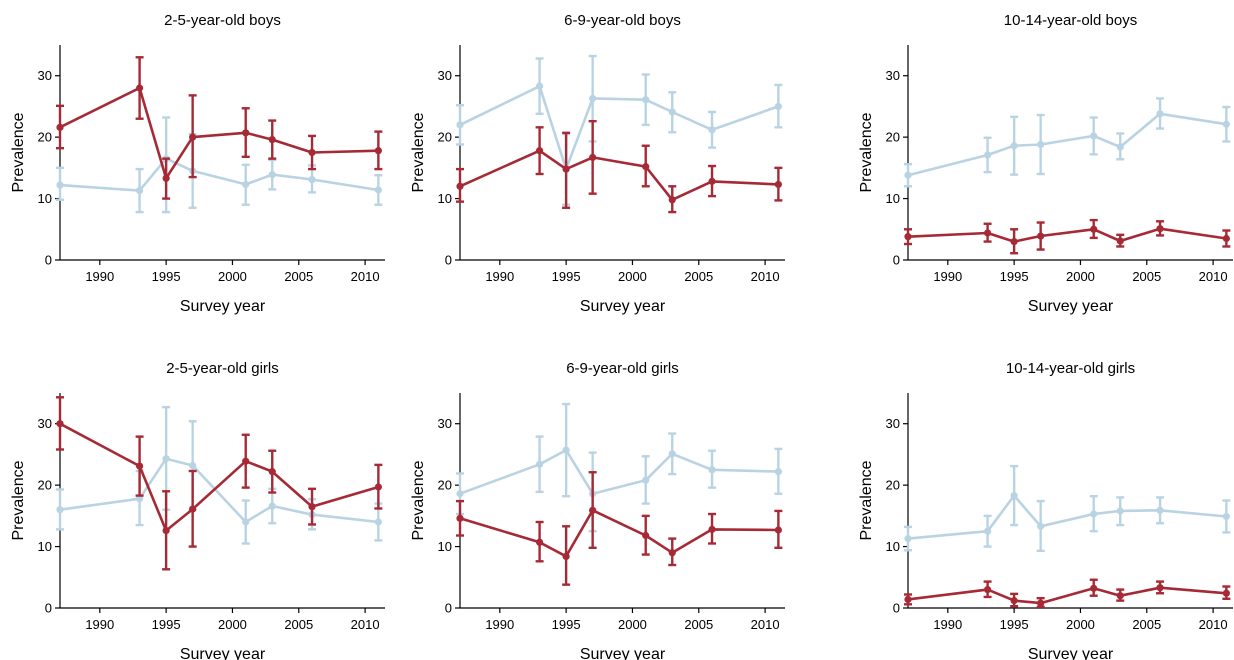  Describe the element at coordinates (622, 368) in the screenshot. I see `chart-title: 6-9-year-old girls` at that location.